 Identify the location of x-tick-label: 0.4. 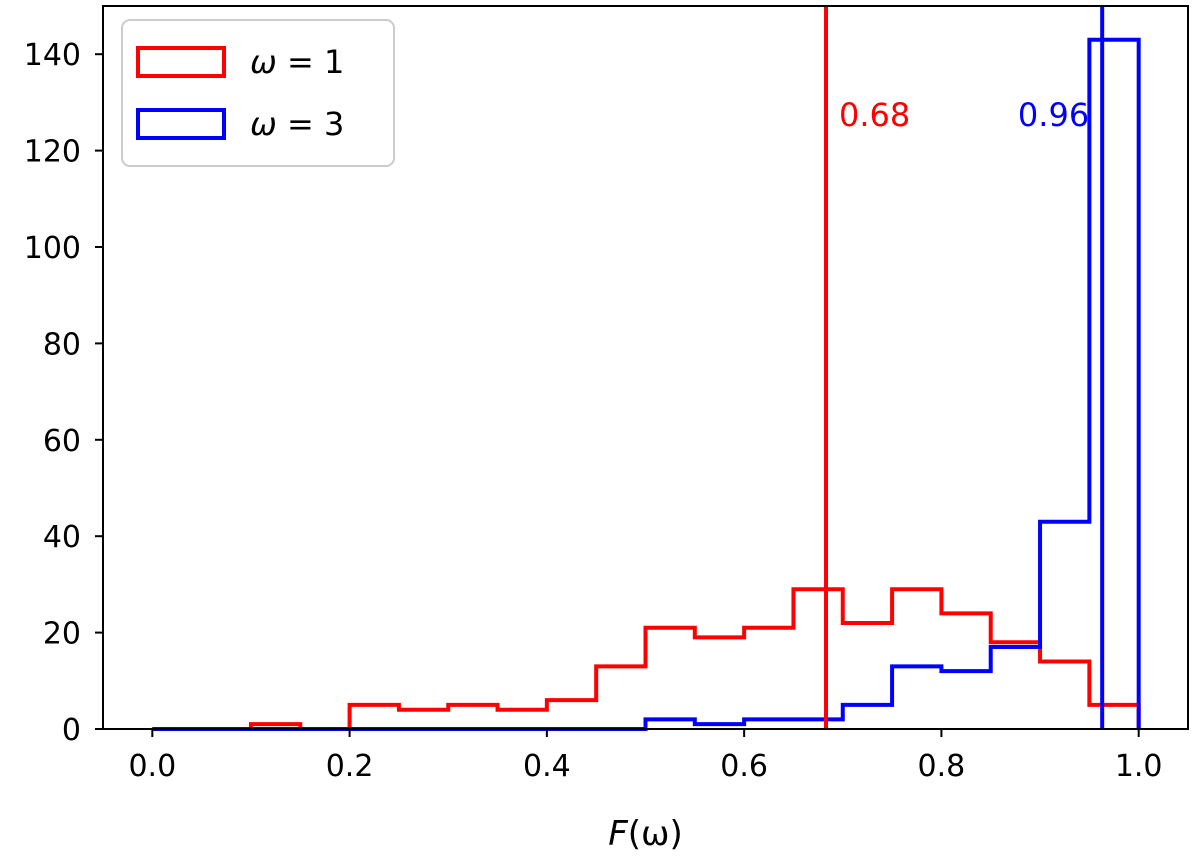
(547, 766).